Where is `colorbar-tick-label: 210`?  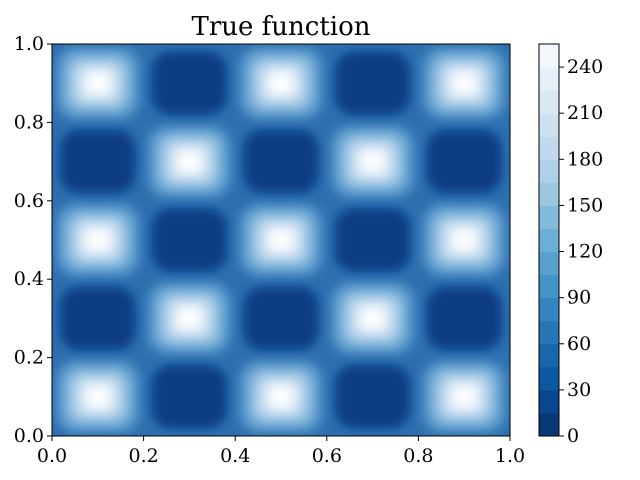 colorbar-tick-label: 210 is located at coordinates (585, 113).